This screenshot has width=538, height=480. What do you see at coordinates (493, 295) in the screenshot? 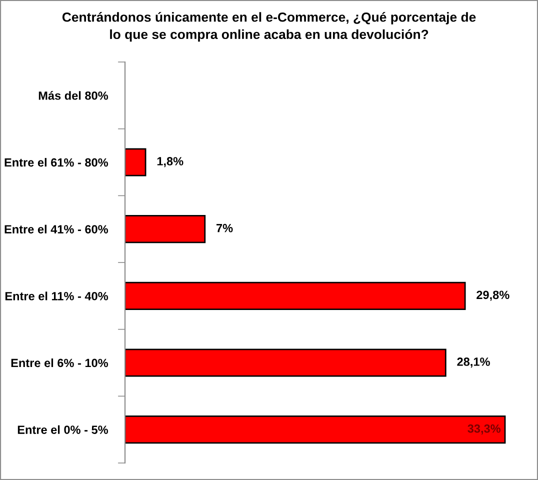
I see `data-label: 29,8%` at bounding box center [493, 295].